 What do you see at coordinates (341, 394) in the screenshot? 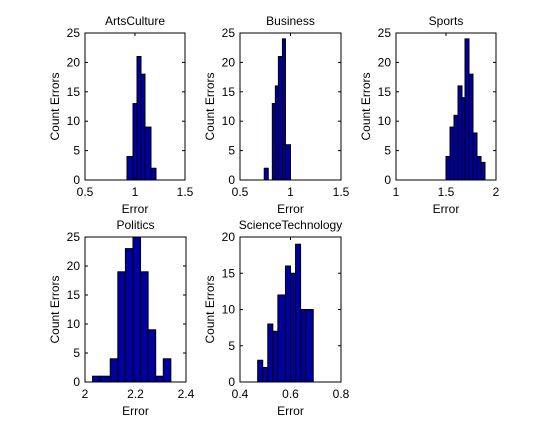
I see `x-tick-label: 0.8` at bounding box center [341, 394].